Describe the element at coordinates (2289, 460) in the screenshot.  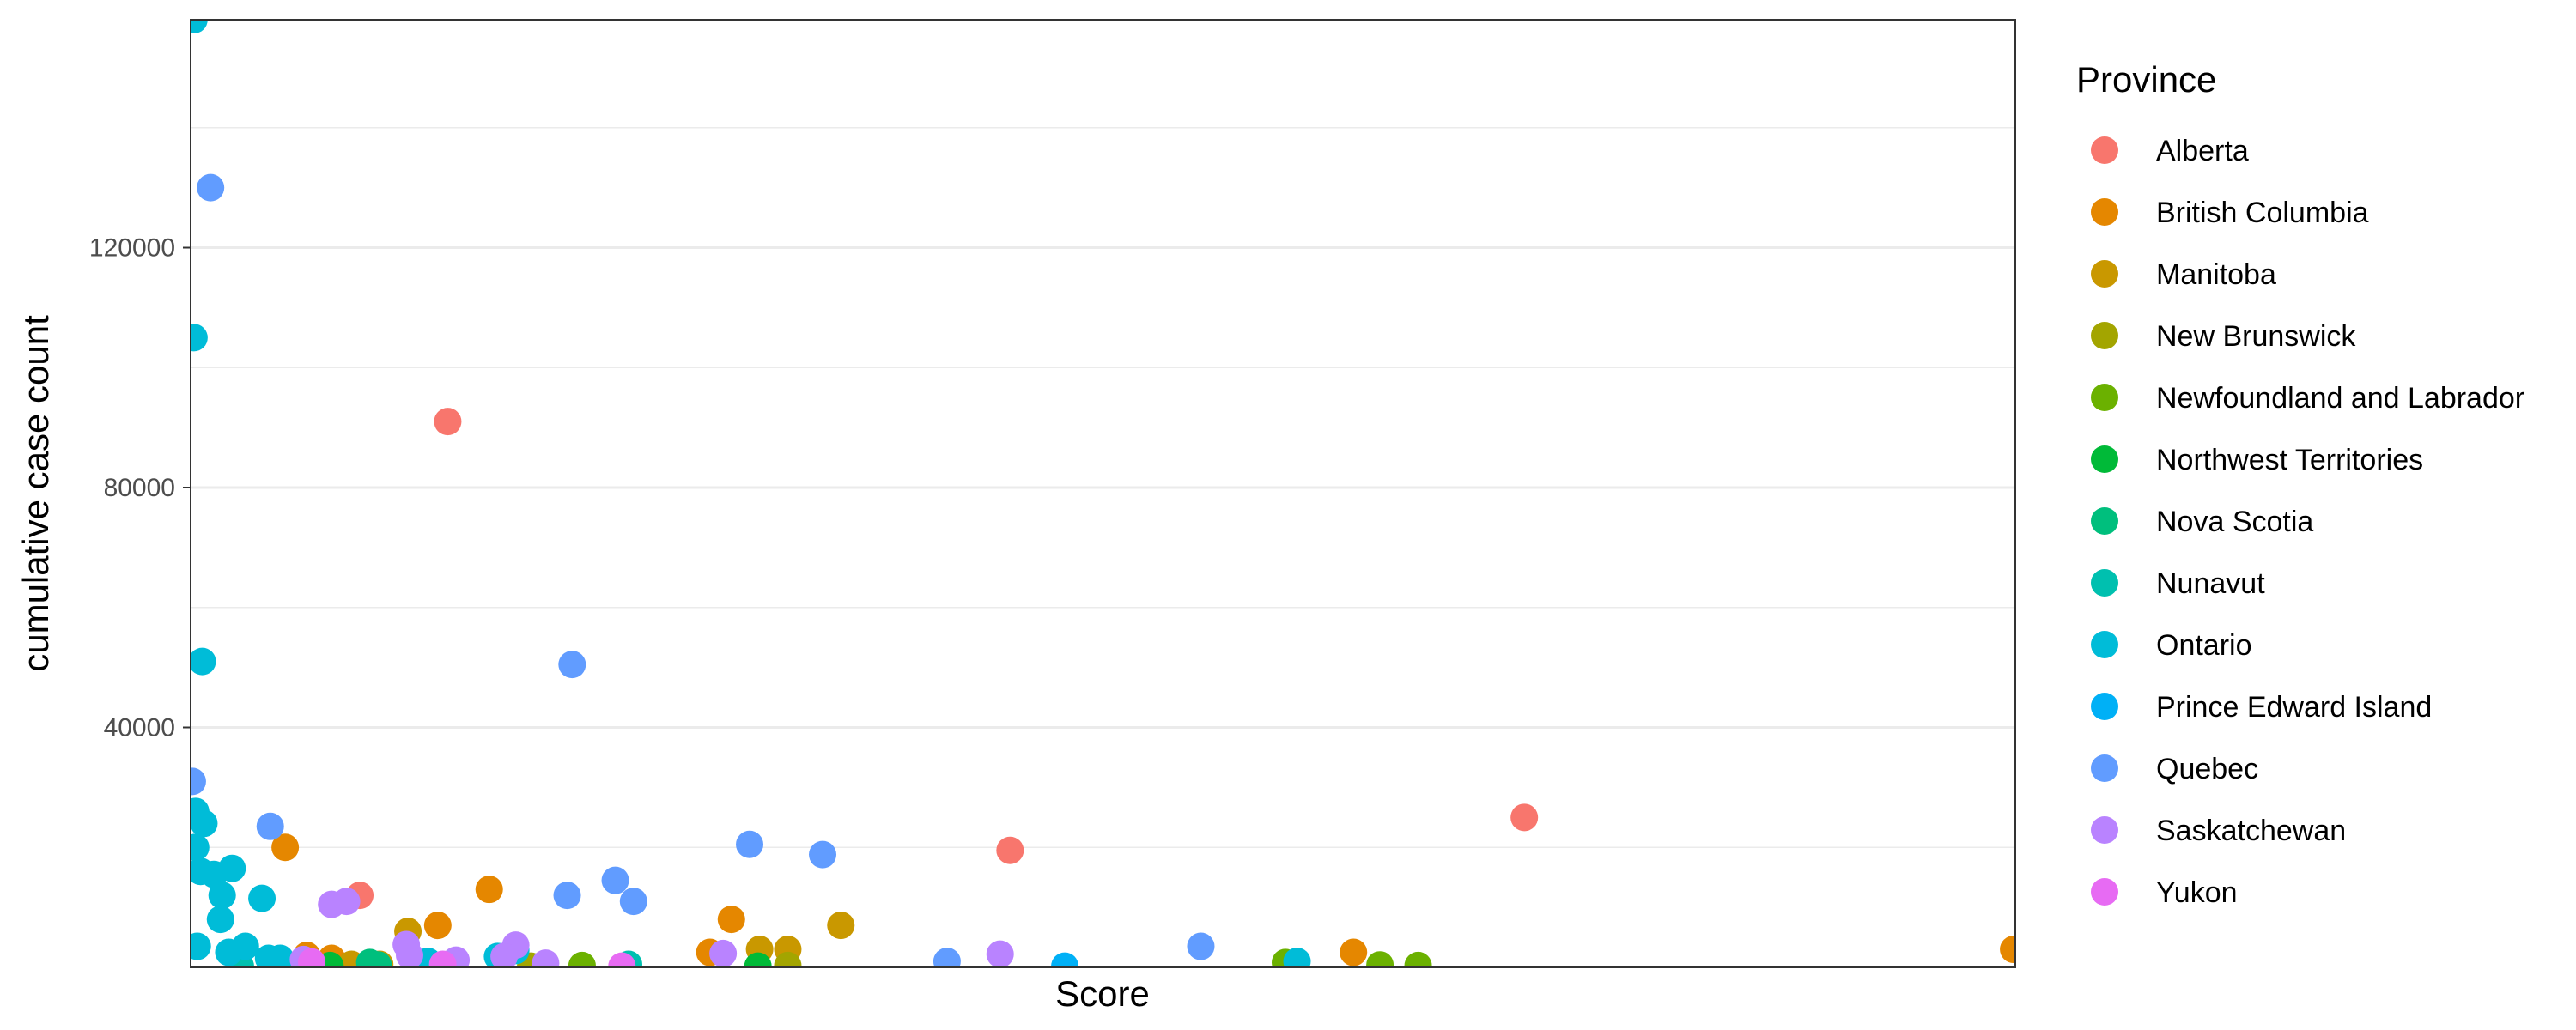
I see `legend-label: Northwest Territories` at that location.